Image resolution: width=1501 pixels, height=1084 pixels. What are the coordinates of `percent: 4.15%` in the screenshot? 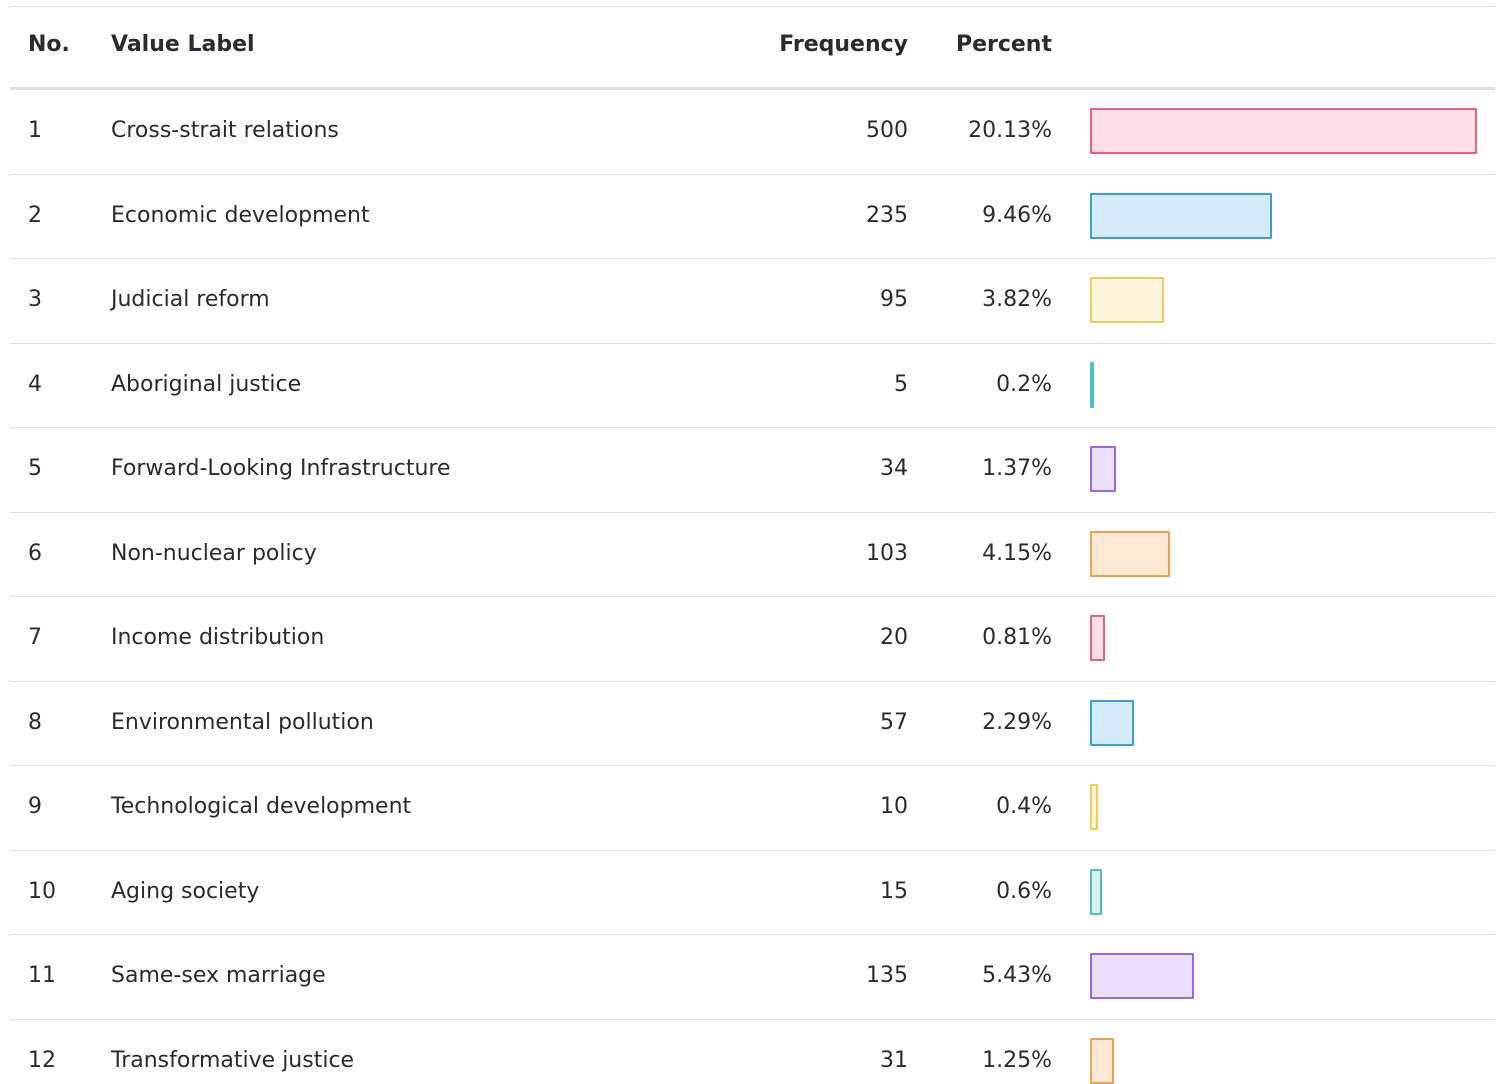 It's located at (1017, 553).